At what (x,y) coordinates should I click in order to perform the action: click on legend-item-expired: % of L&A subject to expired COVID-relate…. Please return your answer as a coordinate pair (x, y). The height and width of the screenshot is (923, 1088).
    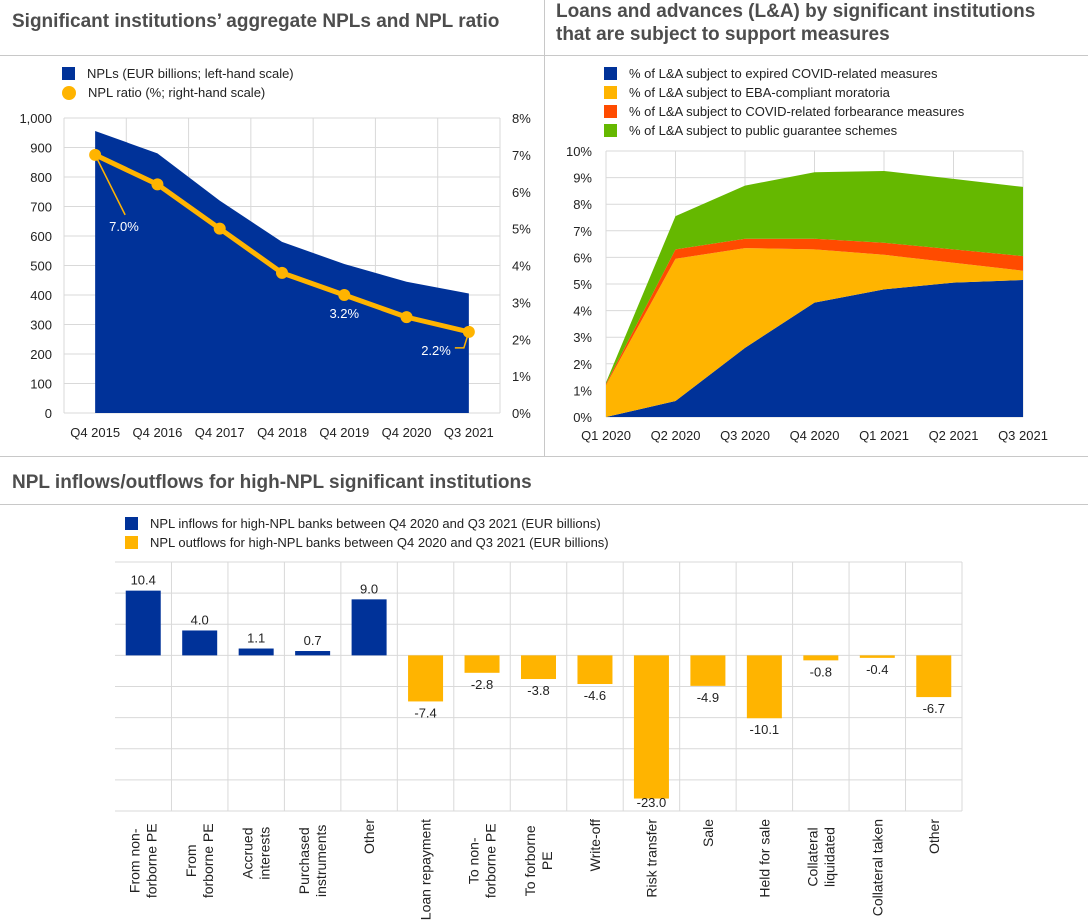
    Looking at the image, I should click on (784, 73).